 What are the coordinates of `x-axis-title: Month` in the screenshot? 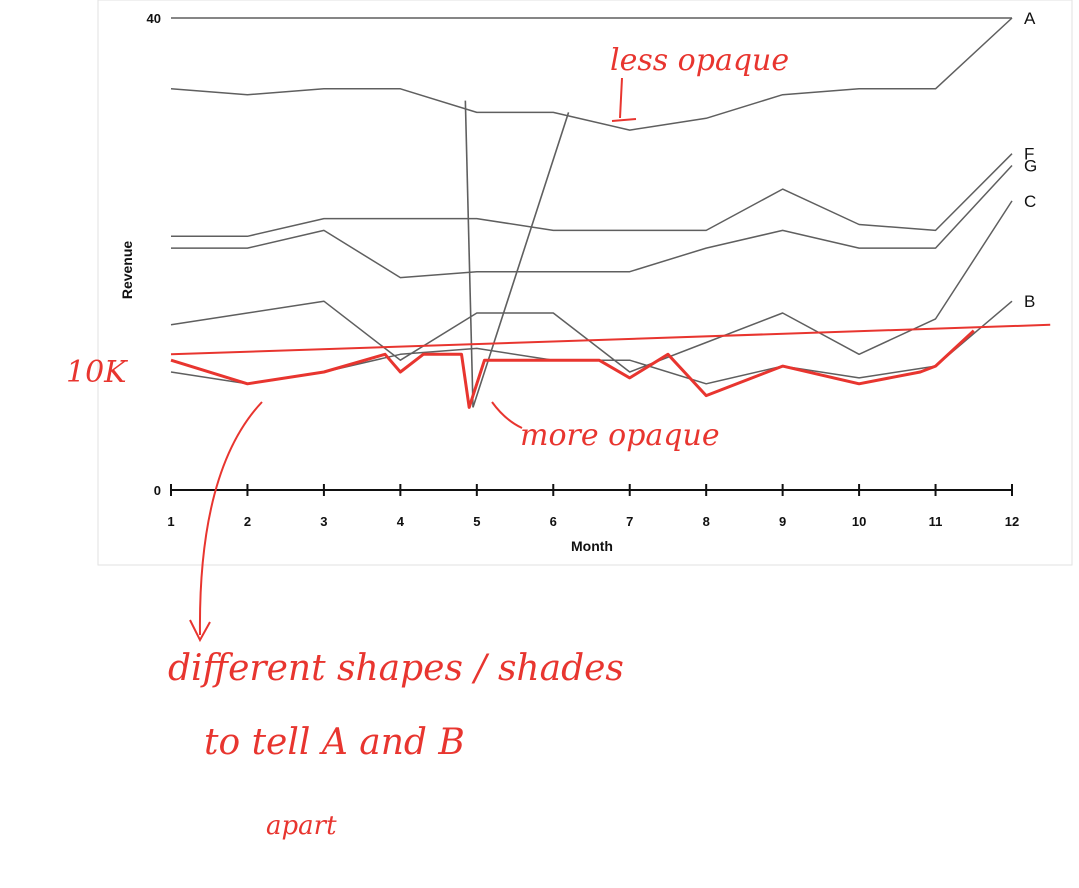 It's located at (592, 546).